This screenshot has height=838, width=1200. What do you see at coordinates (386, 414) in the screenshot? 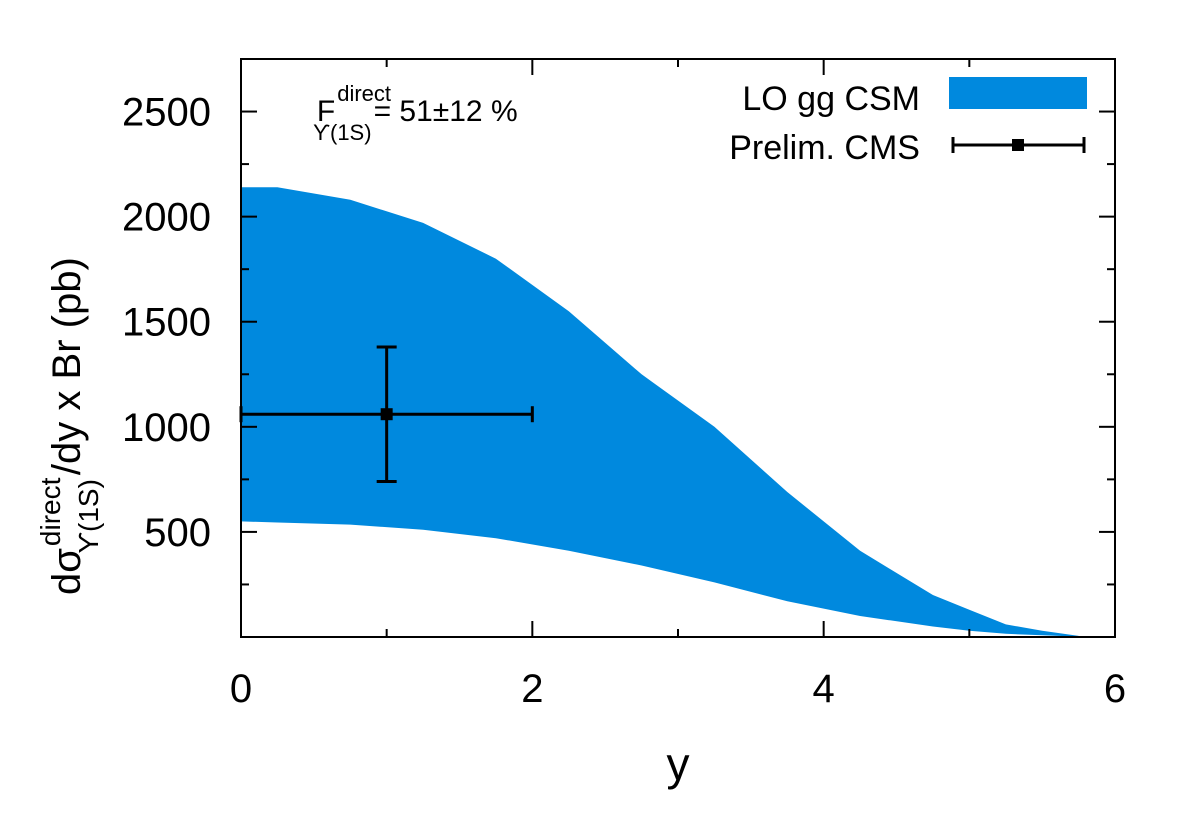
I see `cms-point-marker` at bounding box center [386, 414].